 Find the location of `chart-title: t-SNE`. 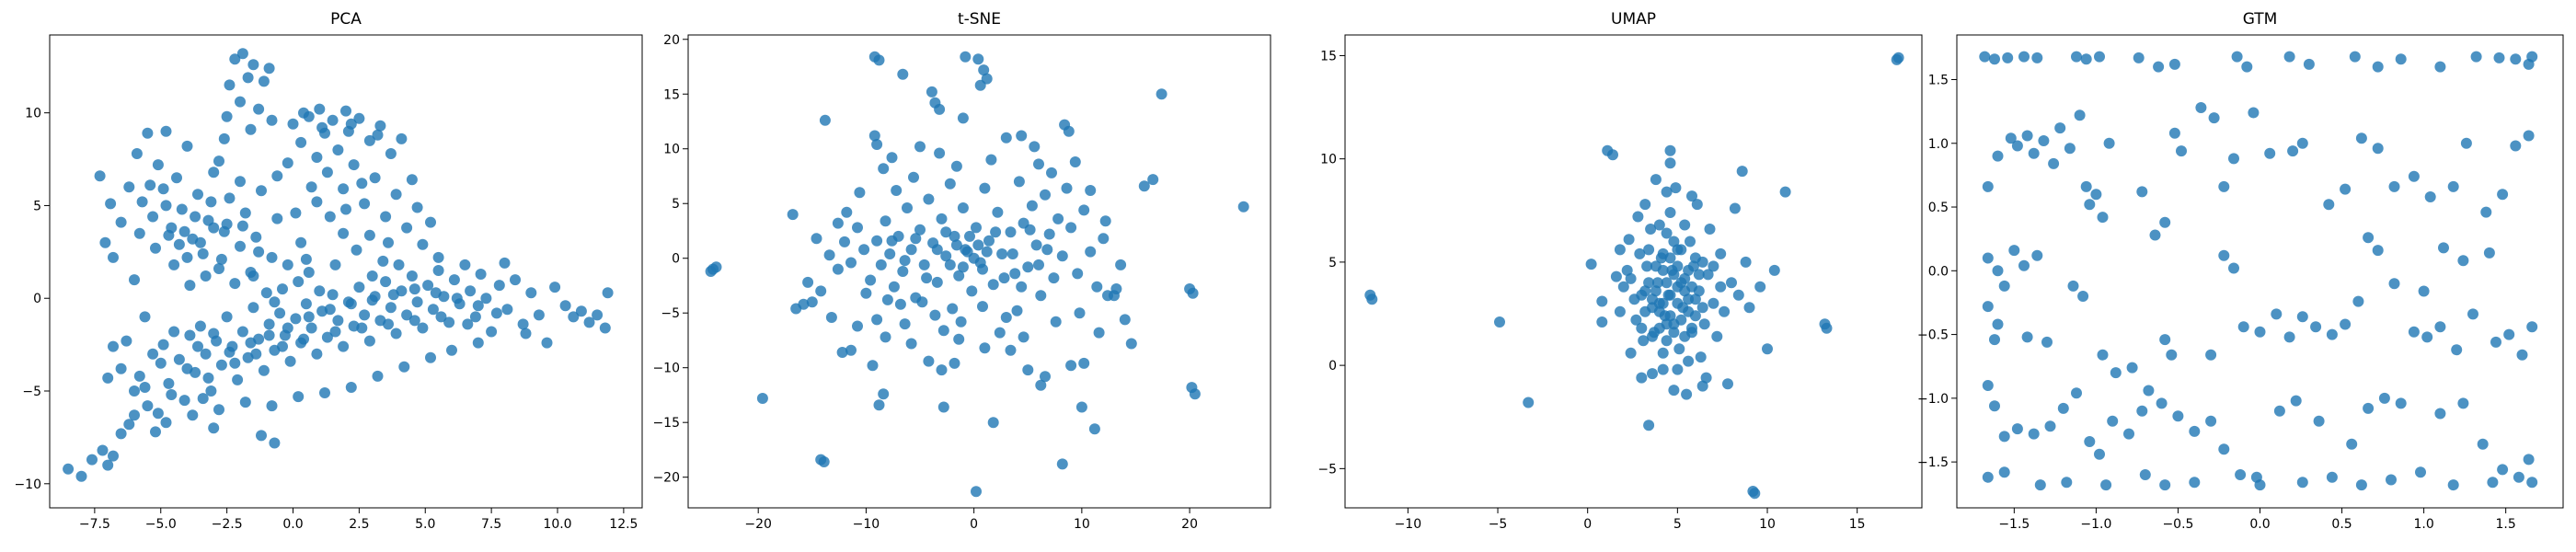

chart-title: t-SNE is located at coordinates (979, 19).